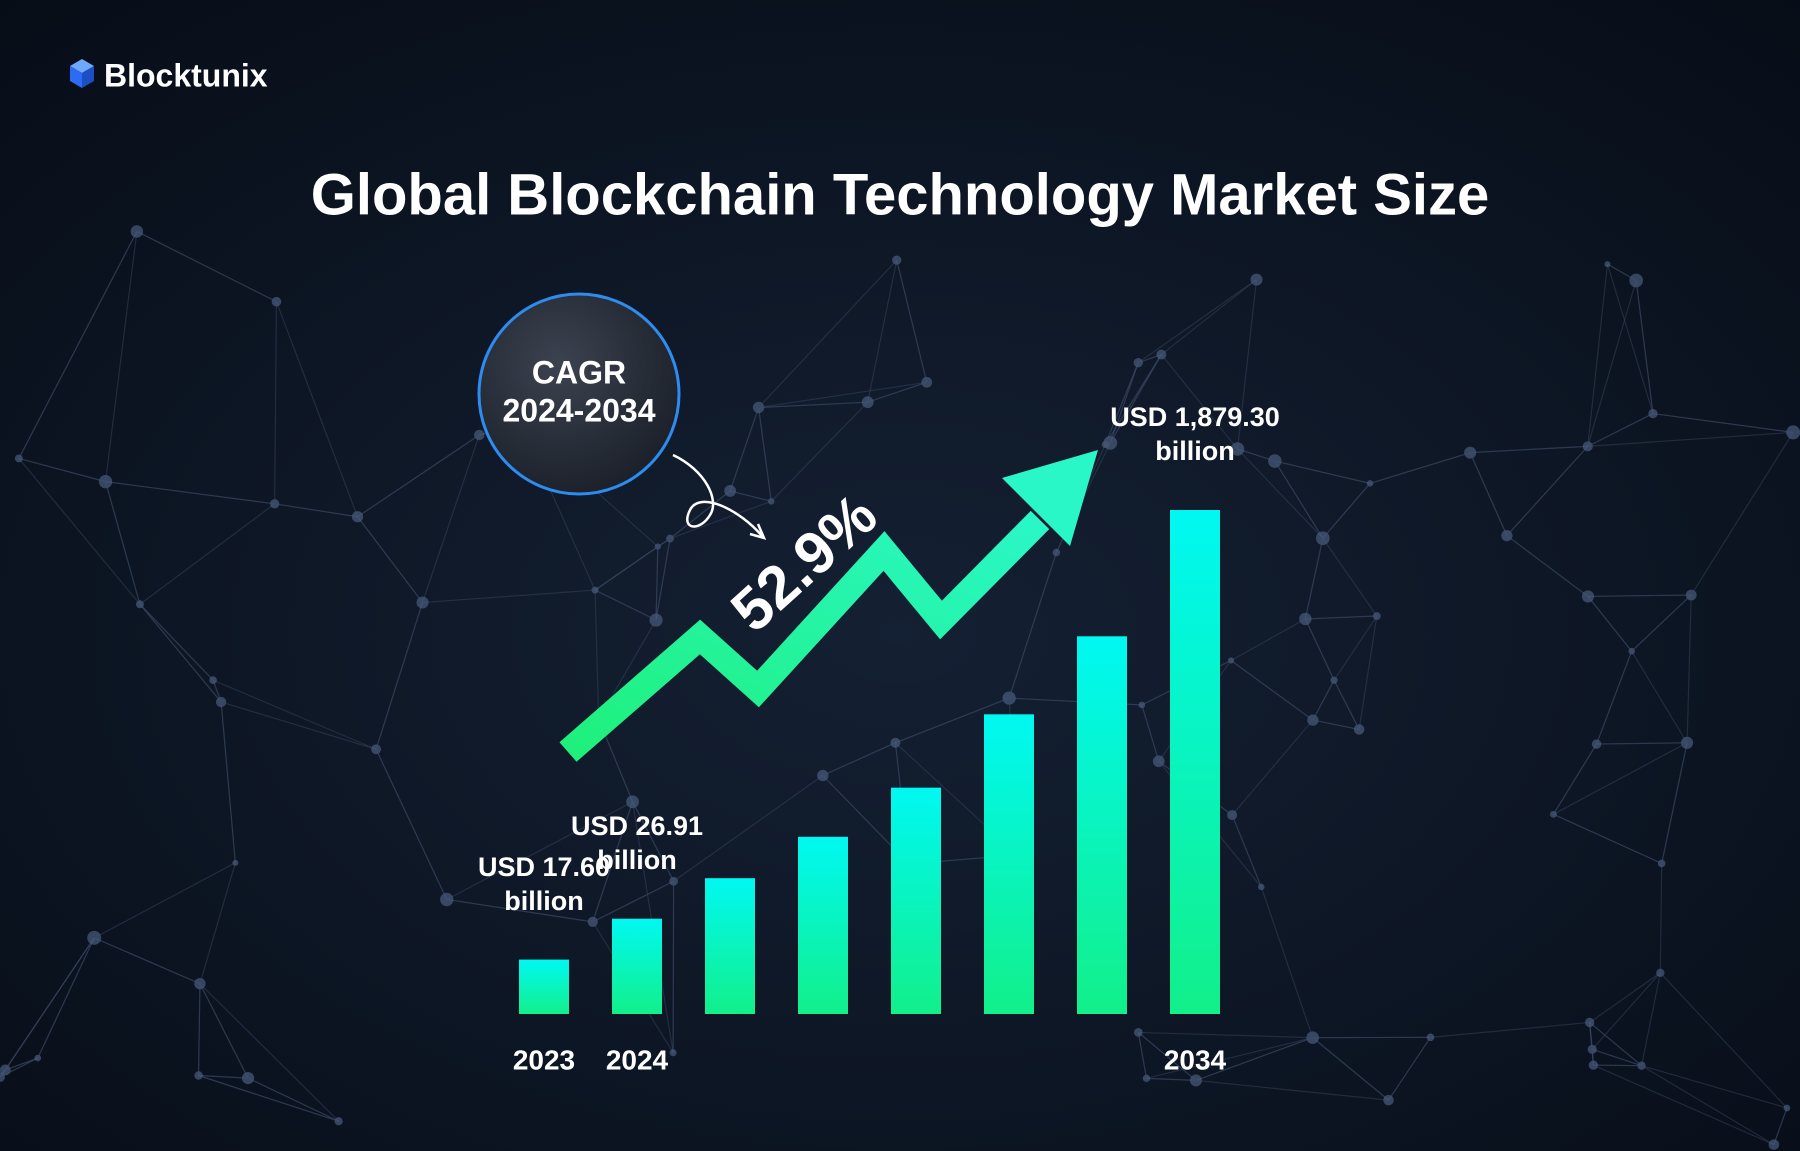 This screenshot has width=1800, height=1151. What do you see at coordinates (900, 194) in the screenshot?
I see `chart-title: Global Blockchain Technology Market Size` at bounding box center [900, 194].